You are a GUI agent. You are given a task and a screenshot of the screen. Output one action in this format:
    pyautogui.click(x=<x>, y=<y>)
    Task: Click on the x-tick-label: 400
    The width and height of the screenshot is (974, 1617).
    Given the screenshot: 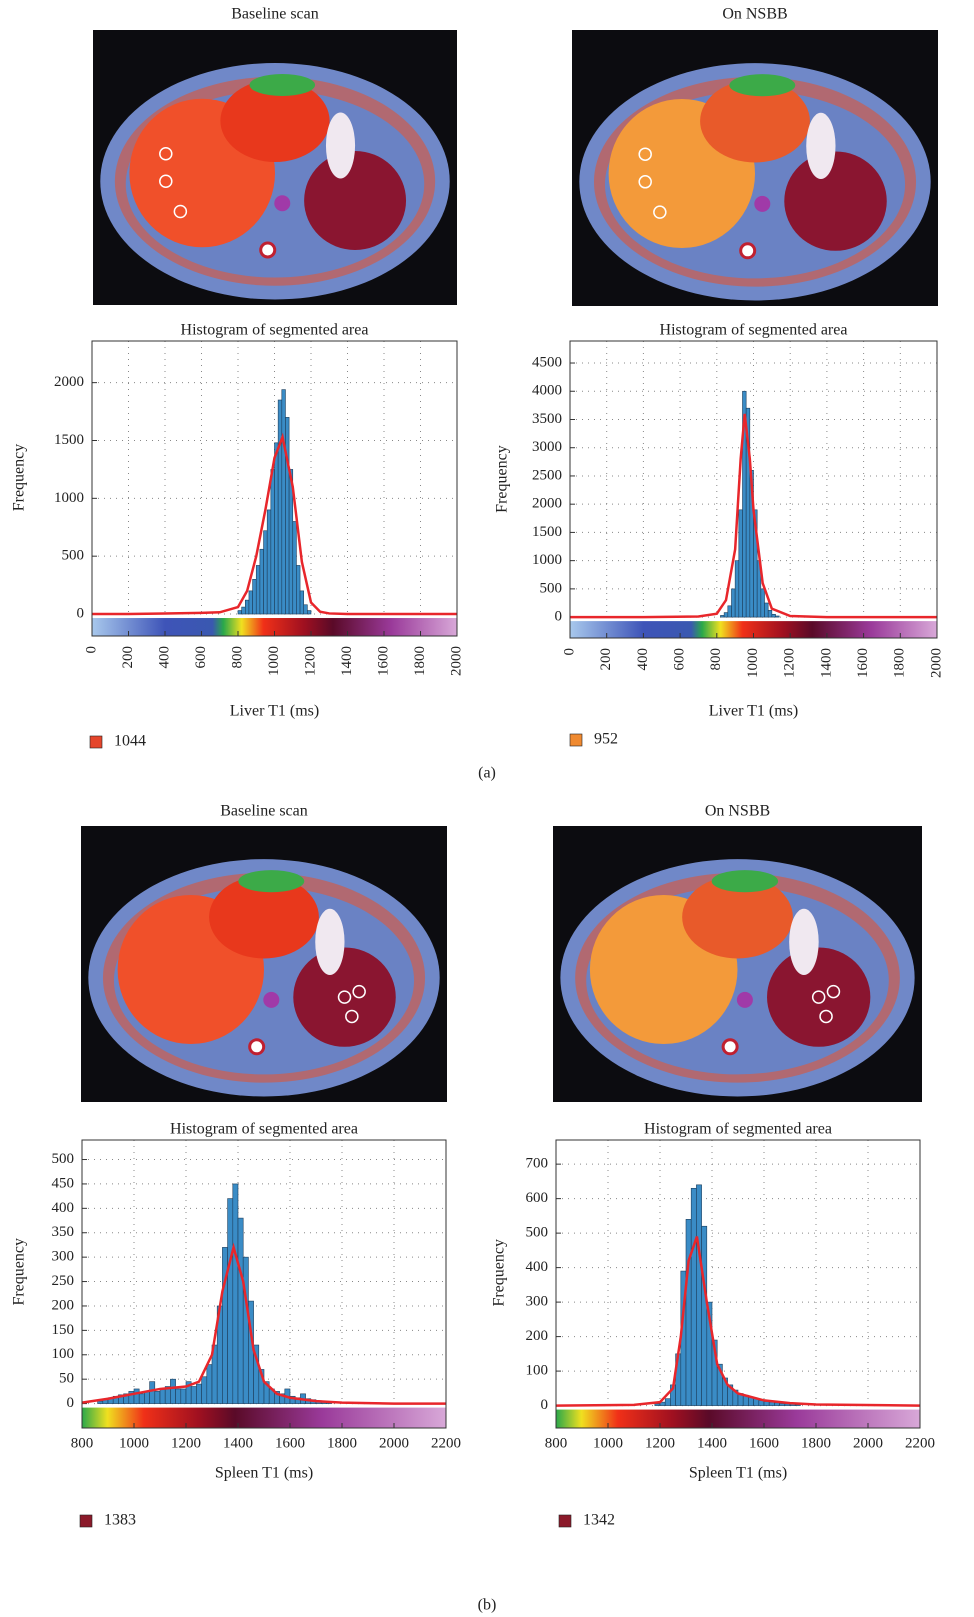 What is the action you would take?
    pyautogui.click(x=643, y=659)
    